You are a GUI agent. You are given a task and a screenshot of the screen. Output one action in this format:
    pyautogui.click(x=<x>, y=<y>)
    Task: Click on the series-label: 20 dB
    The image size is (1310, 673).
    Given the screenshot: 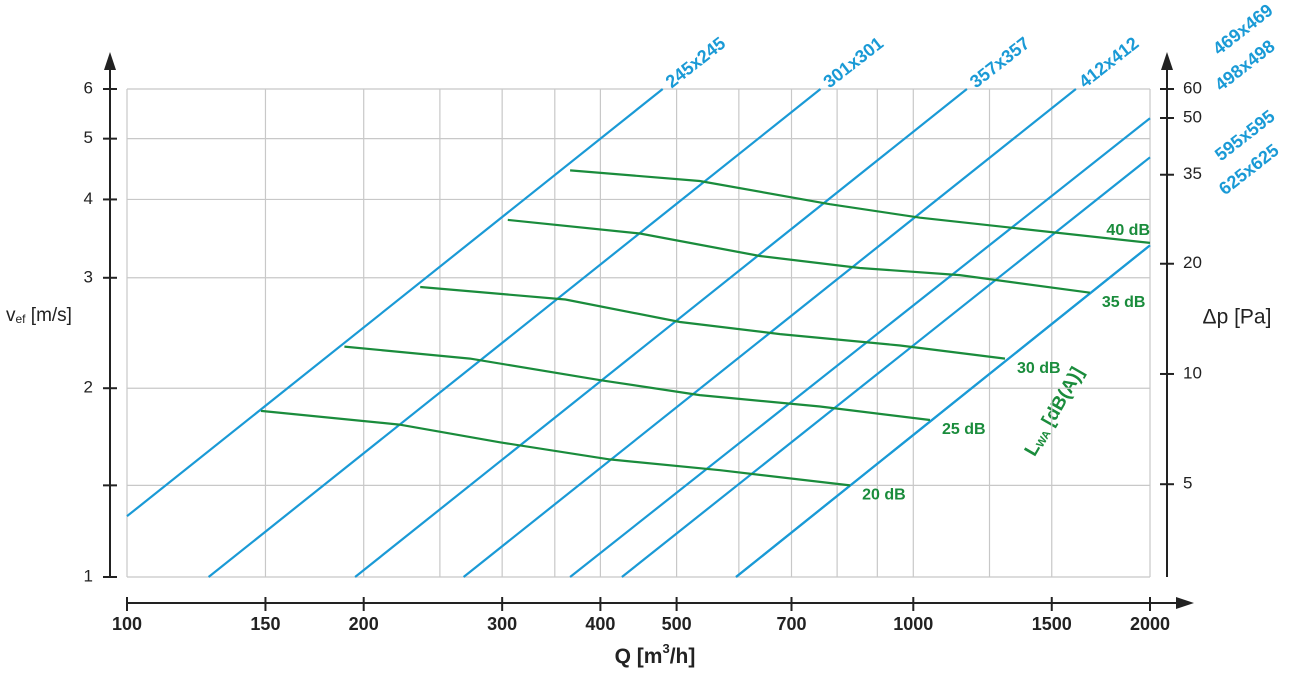 What is the action you would take?
    pyautogui.click(x=884, y=495)
    